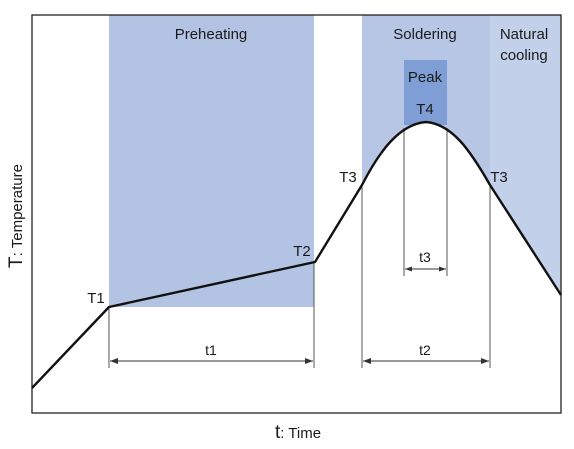 Image resolution: width=574 pixels, height=449 pixels. Describe the element at coordinates (367, 361) in the screenshot. I see `t2-arrow-left` at that location.